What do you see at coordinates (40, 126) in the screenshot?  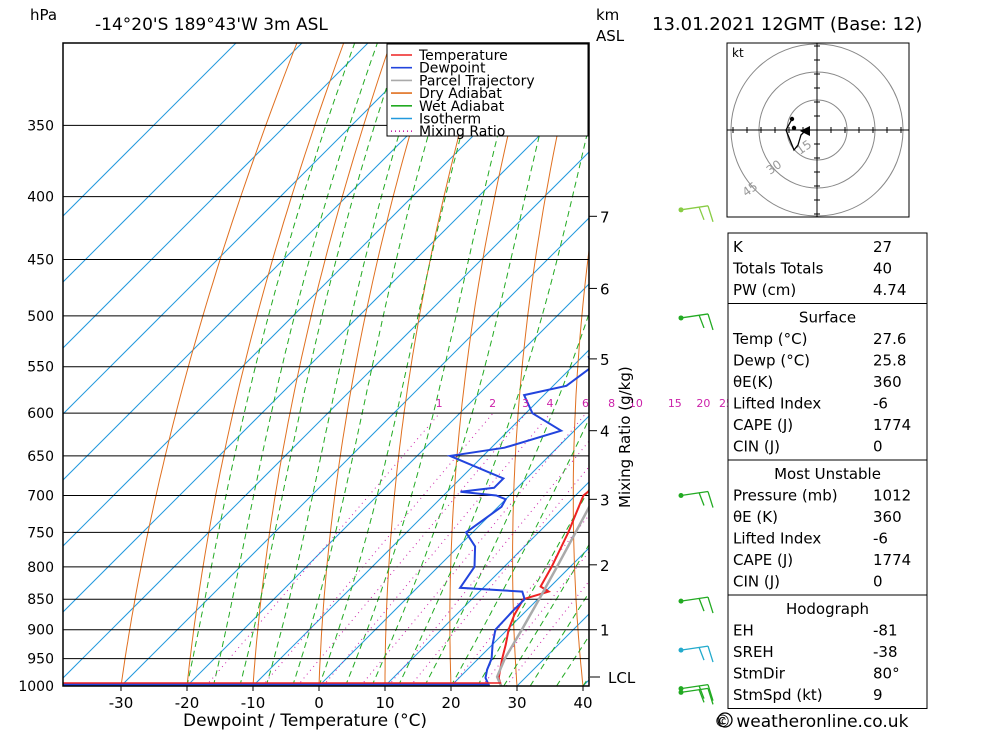 I see `pressure-tick-label: 350` at bounding box center [40, 126].